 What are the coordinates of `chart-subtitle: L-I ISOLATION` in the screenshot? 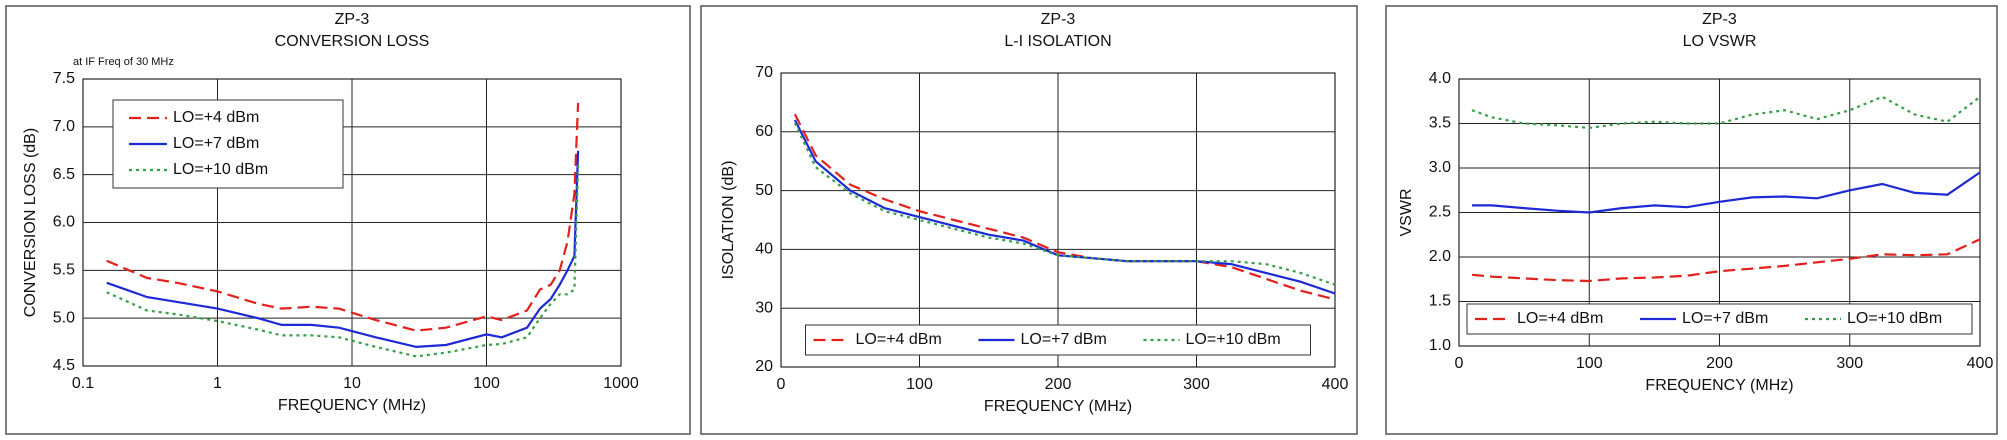 It's located at (1057, 41).